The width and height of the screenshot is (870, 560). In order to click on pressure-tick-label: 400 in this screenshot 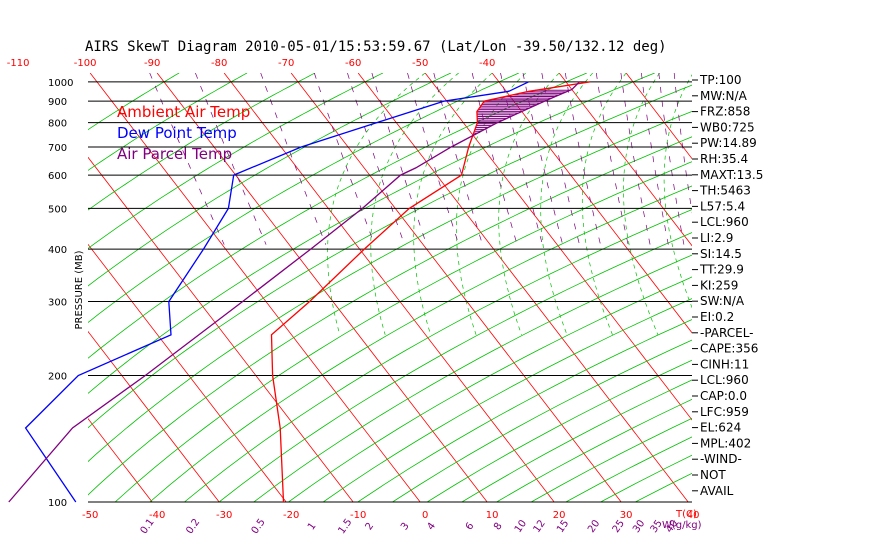, I will do `click(57, 250)`.